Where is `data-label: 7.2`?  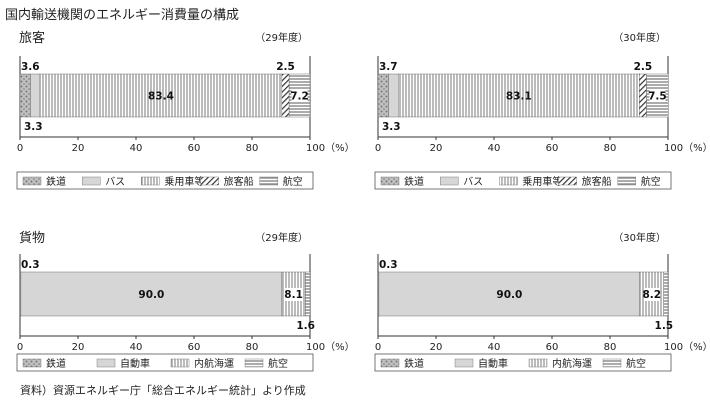 data-label: 7.2 is located at coordinates (299, 97).